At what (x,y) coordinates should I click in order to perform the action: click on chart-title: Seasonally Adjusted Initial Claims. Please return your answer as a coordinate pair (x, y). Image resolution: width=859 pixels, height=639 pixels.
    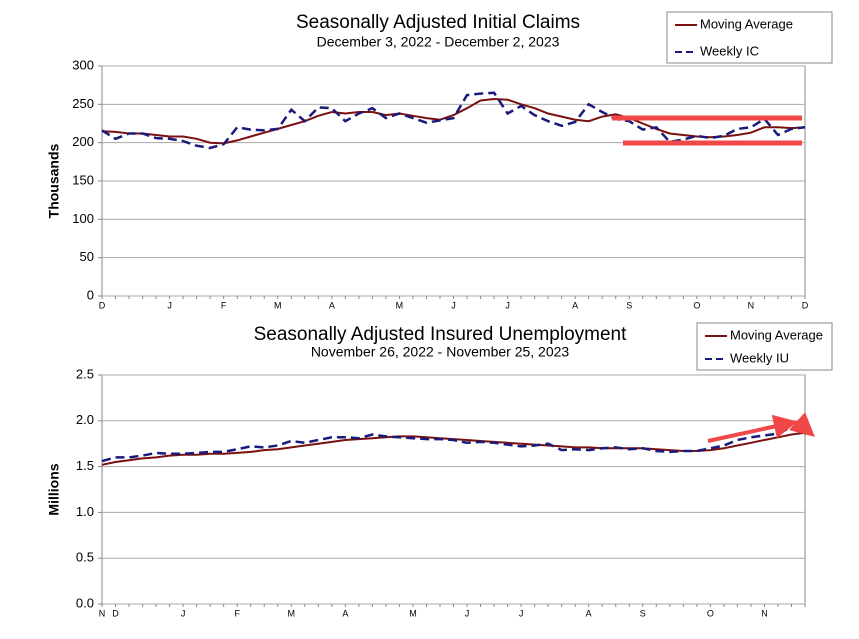
    Looking at the image, I should click on (438, 22).